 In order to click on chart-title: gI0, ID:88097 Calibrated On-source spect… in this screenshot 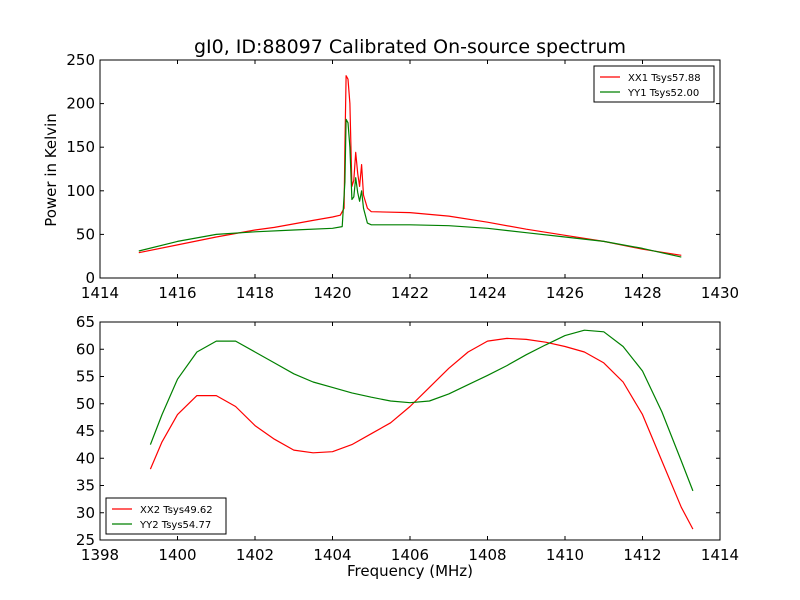, I will do `click(410, 47)`.